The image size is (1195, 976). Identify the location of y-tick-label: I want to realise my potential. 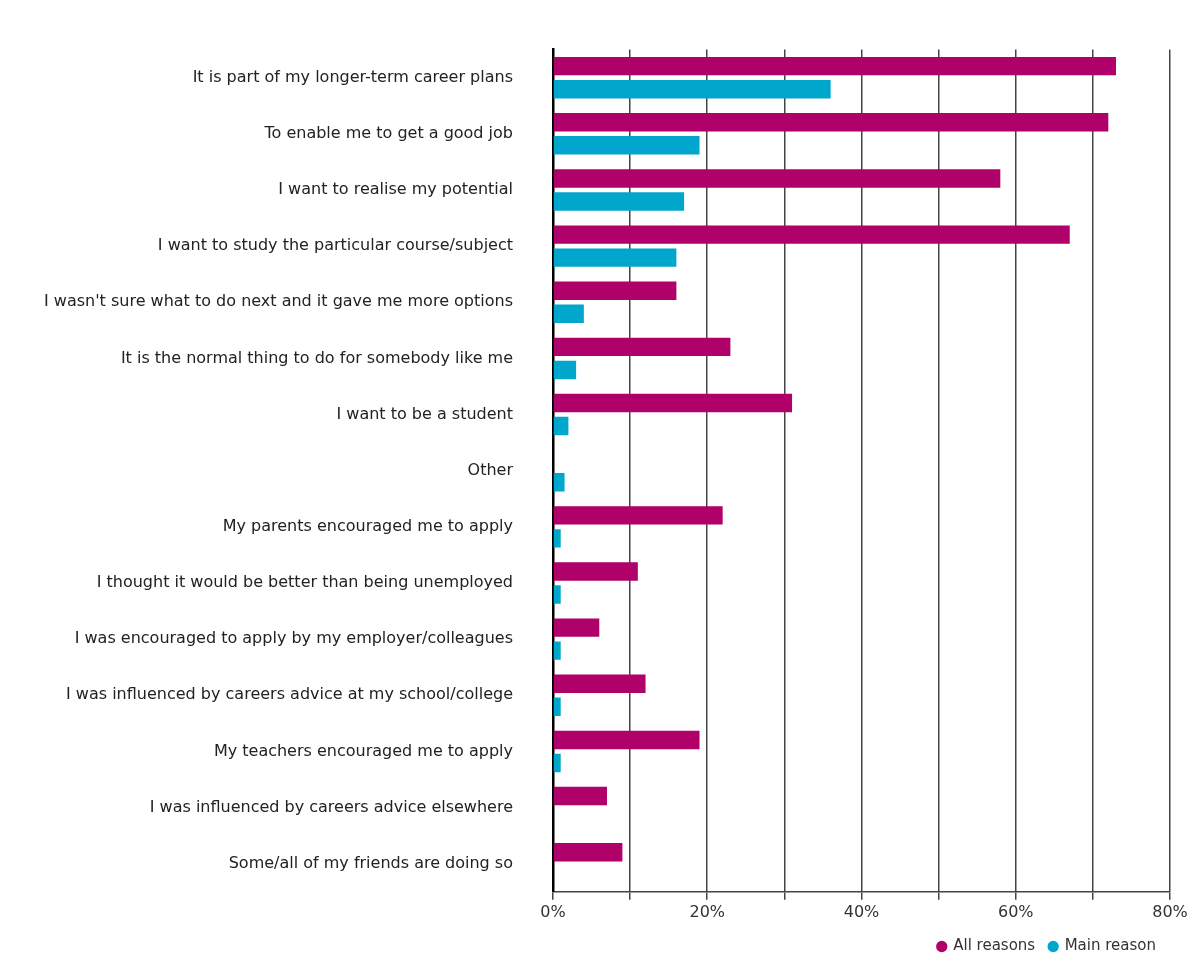
(395, 189).